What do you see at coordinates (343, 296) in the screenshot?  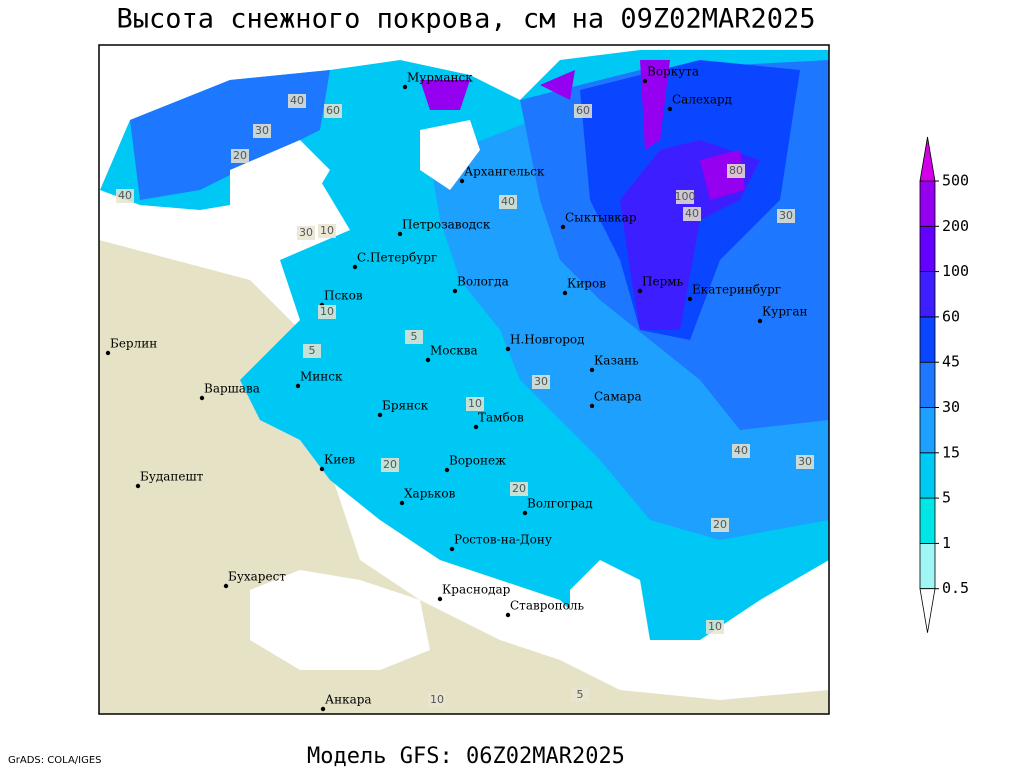 I see `city-label: Псков` at bounding box center [343, 296].